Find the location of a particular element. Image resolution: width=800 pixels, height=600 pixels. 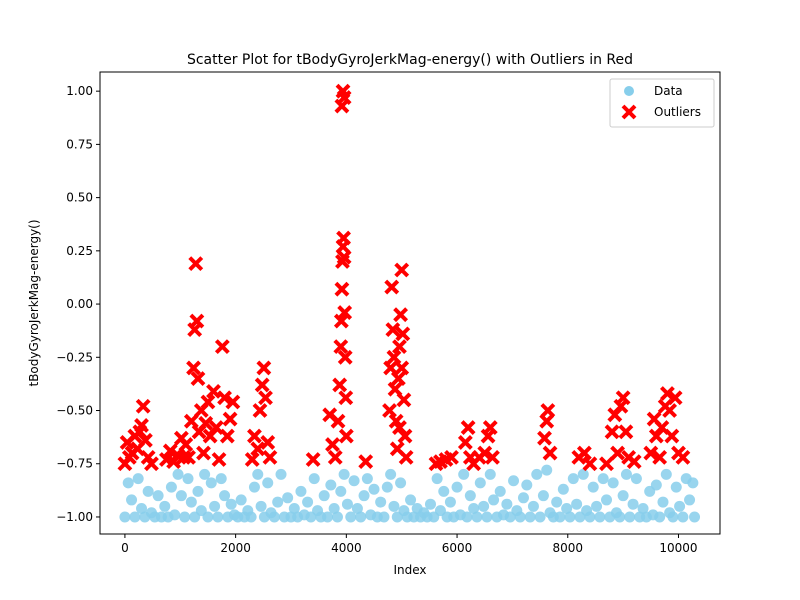

x-tick-label: 4000 is located at coordinates (346, 548).